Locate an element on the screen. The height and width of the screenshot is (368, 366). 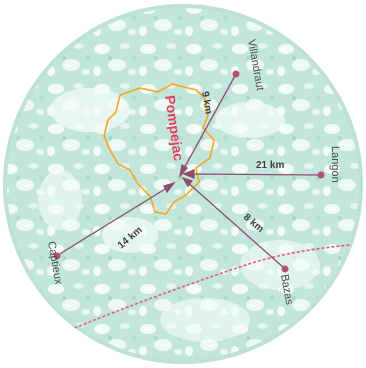
town-label-bazas: Bazas is located at coordinates (286, 289).